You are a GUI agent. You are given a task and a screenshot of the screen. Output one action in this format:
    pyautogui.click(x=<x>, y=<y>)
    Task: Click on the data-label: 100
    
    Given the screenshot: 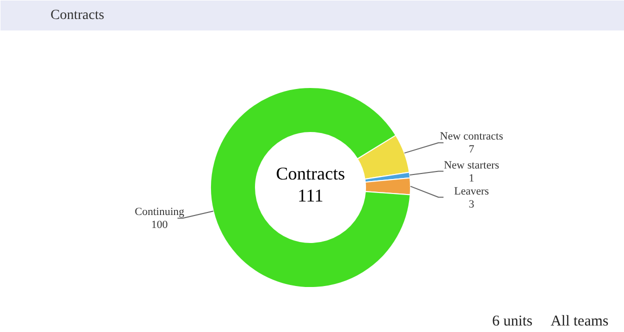 What is the action you would take?
    pyautogui.click(x=159, y=225)
    